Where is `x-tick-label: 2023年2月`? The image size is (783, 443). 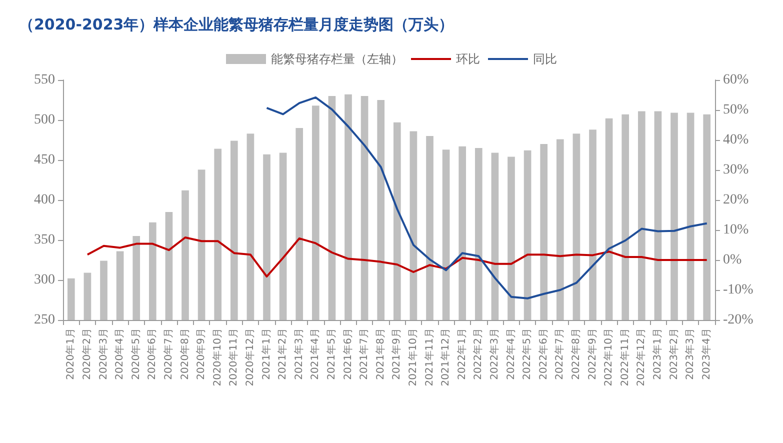 x-tick-label: 2023年2月 is located at coordinates (674, 354).